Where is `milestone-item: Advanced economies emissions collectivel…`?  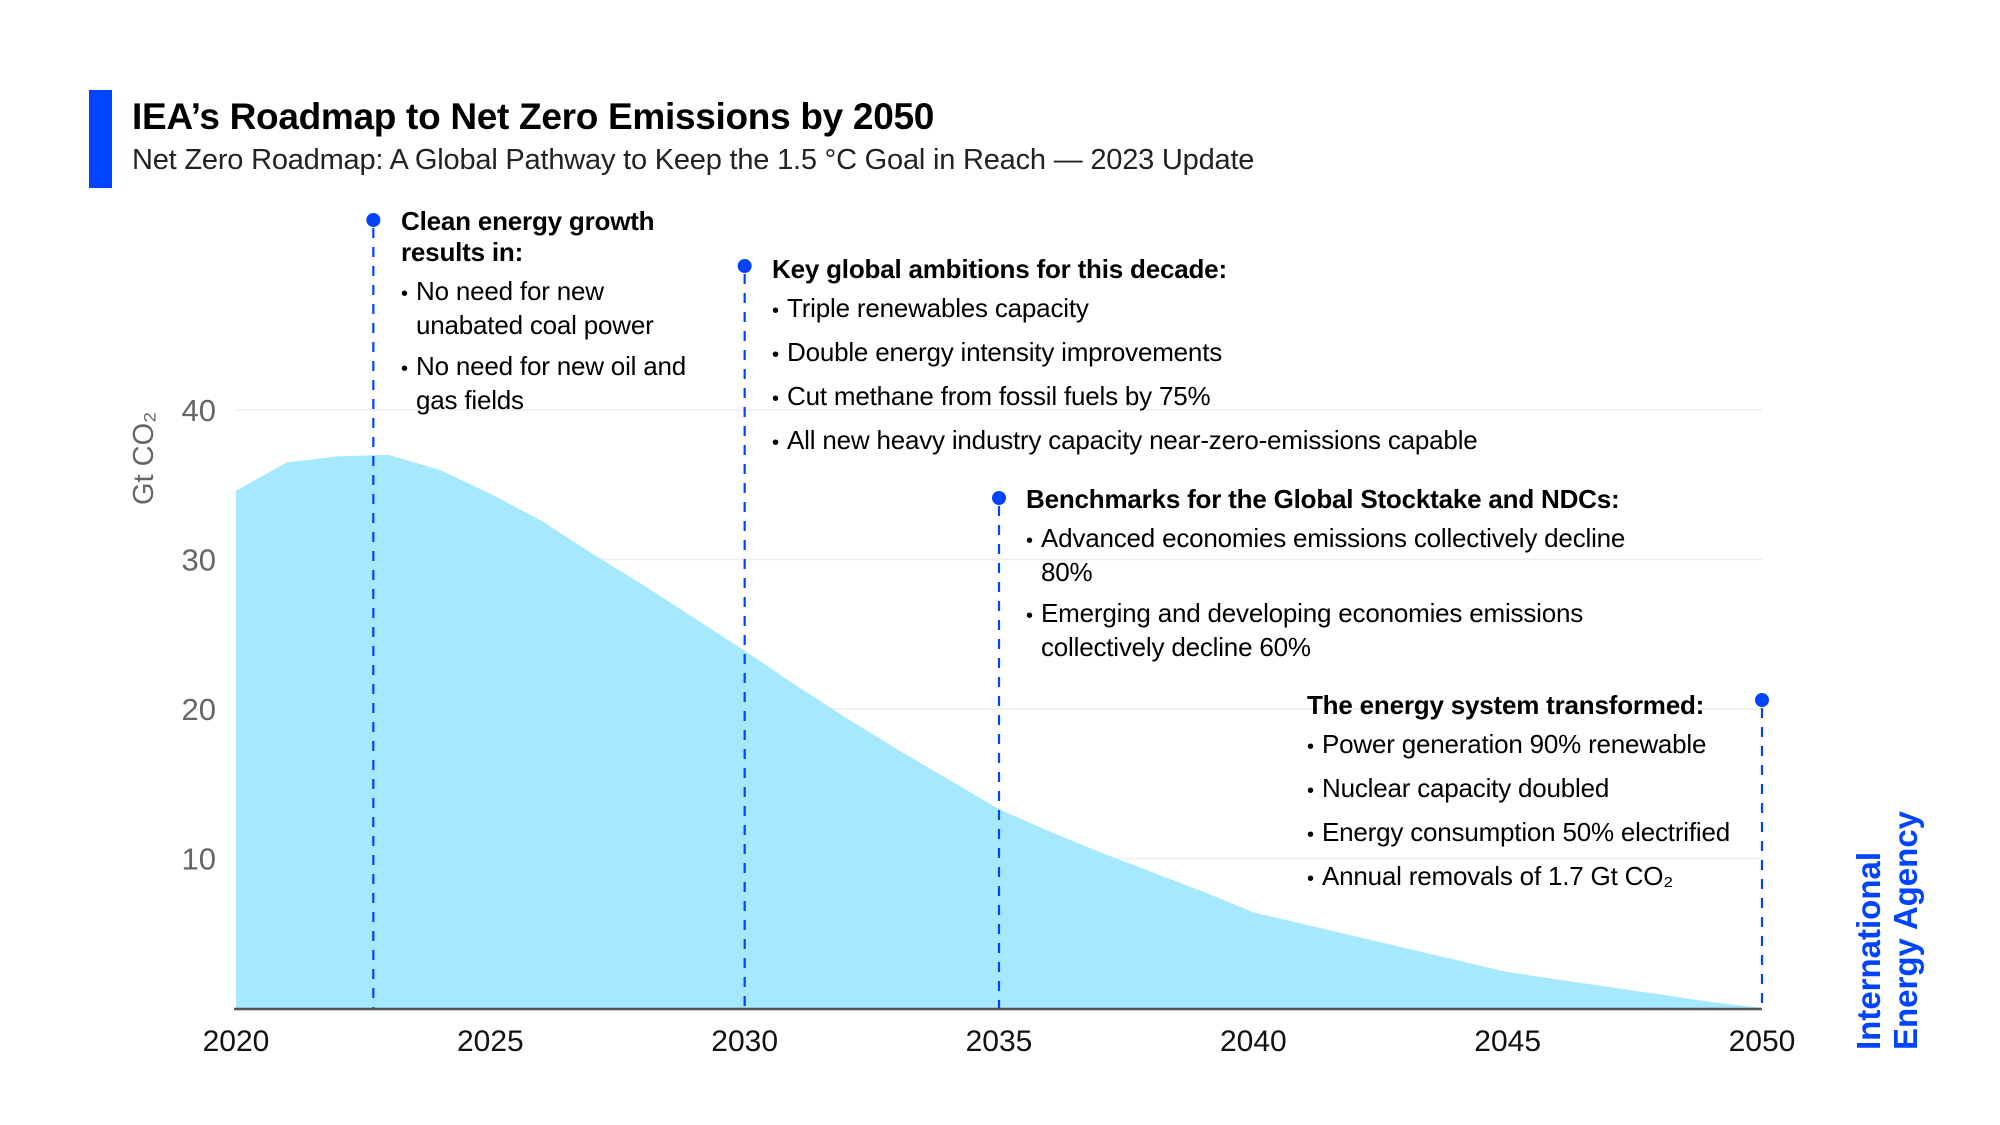 milestone-item: Advanced economies emissions collectivel… is located at coordinates (1346, 555).